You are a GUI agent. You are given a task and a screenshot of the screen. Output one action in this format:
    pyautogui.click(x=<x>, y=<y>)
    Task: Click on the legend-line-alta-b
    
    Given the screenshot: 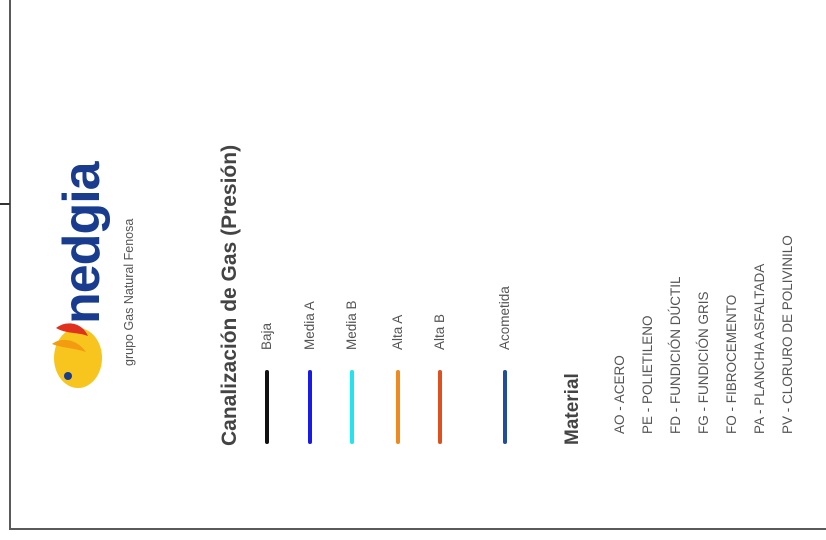 What is the action you would take?
    pyautogui.click(x=440, y=407)
    